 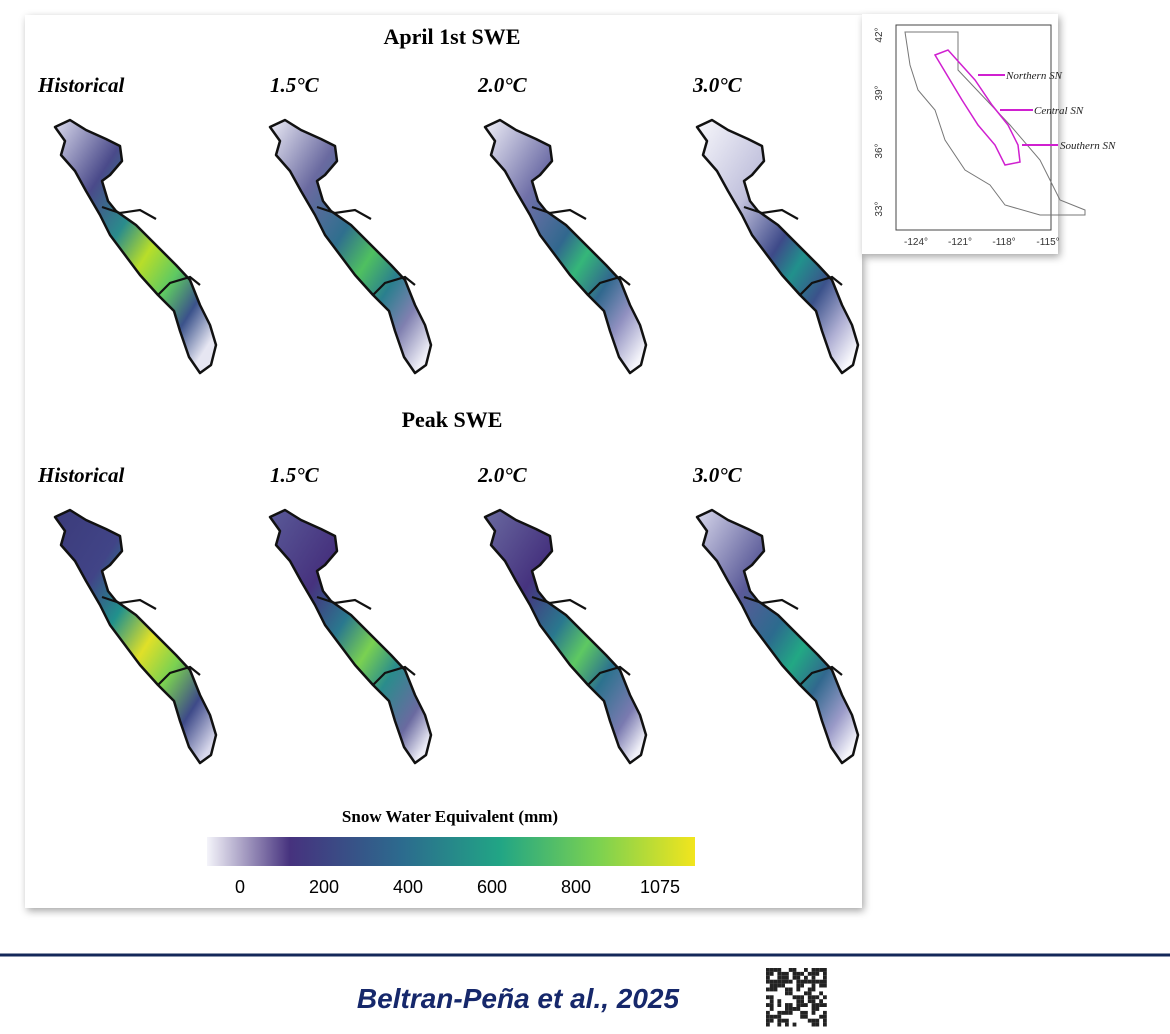 I want to click on inset-frame, so click(x=973, y=127).